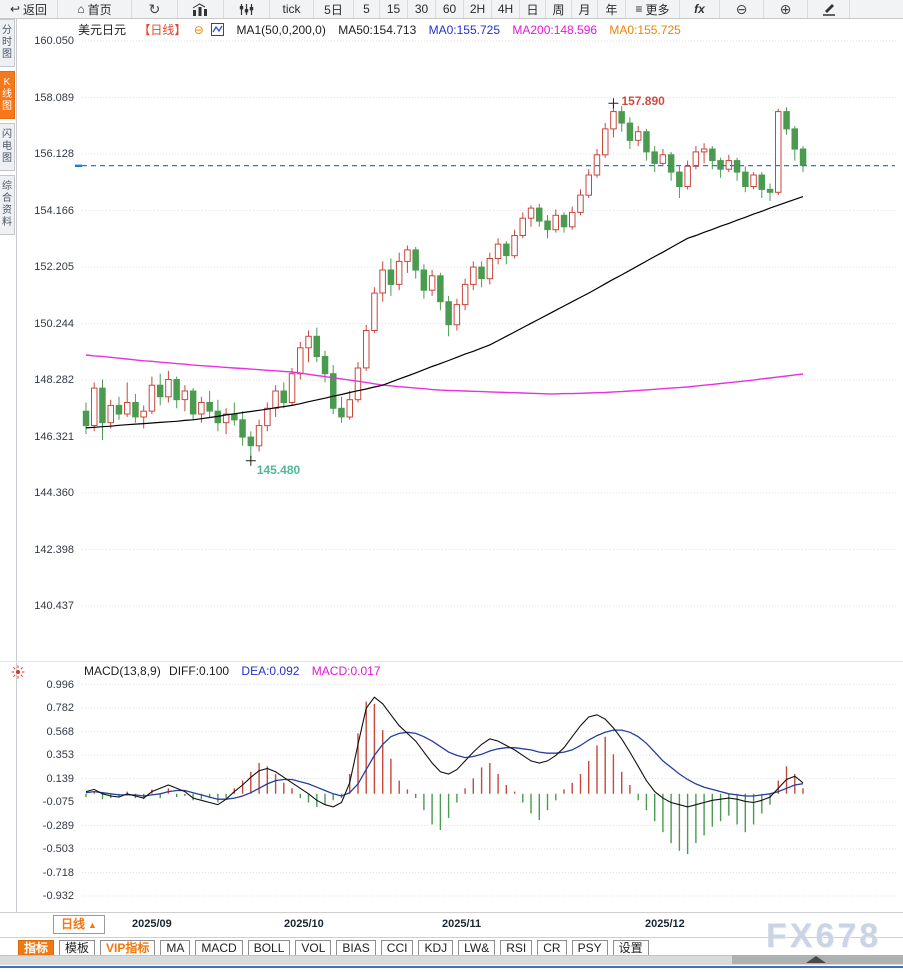 This screenshot has height=972, width=903. What do you see at coordinates (829, 9) in the screenshot?
I see `draw-button` at bounding box center [829, 9].